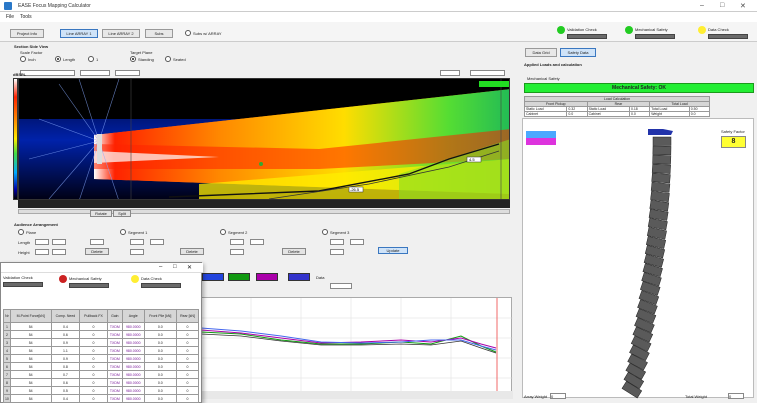 This screenshot has height=403, width=757. What do you see at coordinates (299, 277) in the screenshot?
I see `series-4-button` at bounding box center [299, 277].